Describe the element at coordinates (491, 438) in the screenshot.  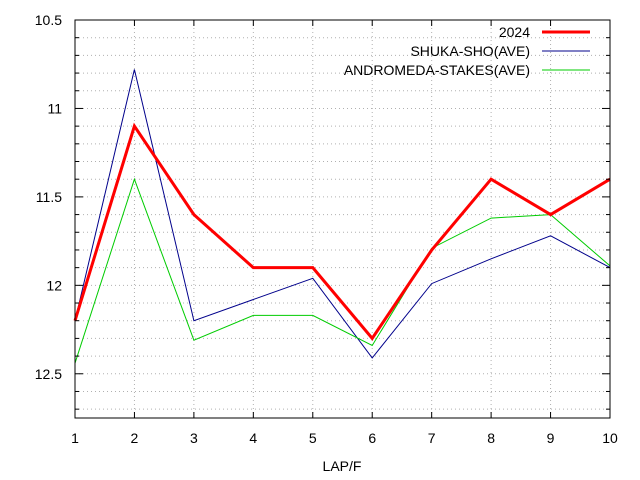
I see `x-tick-label: 8` at that location.